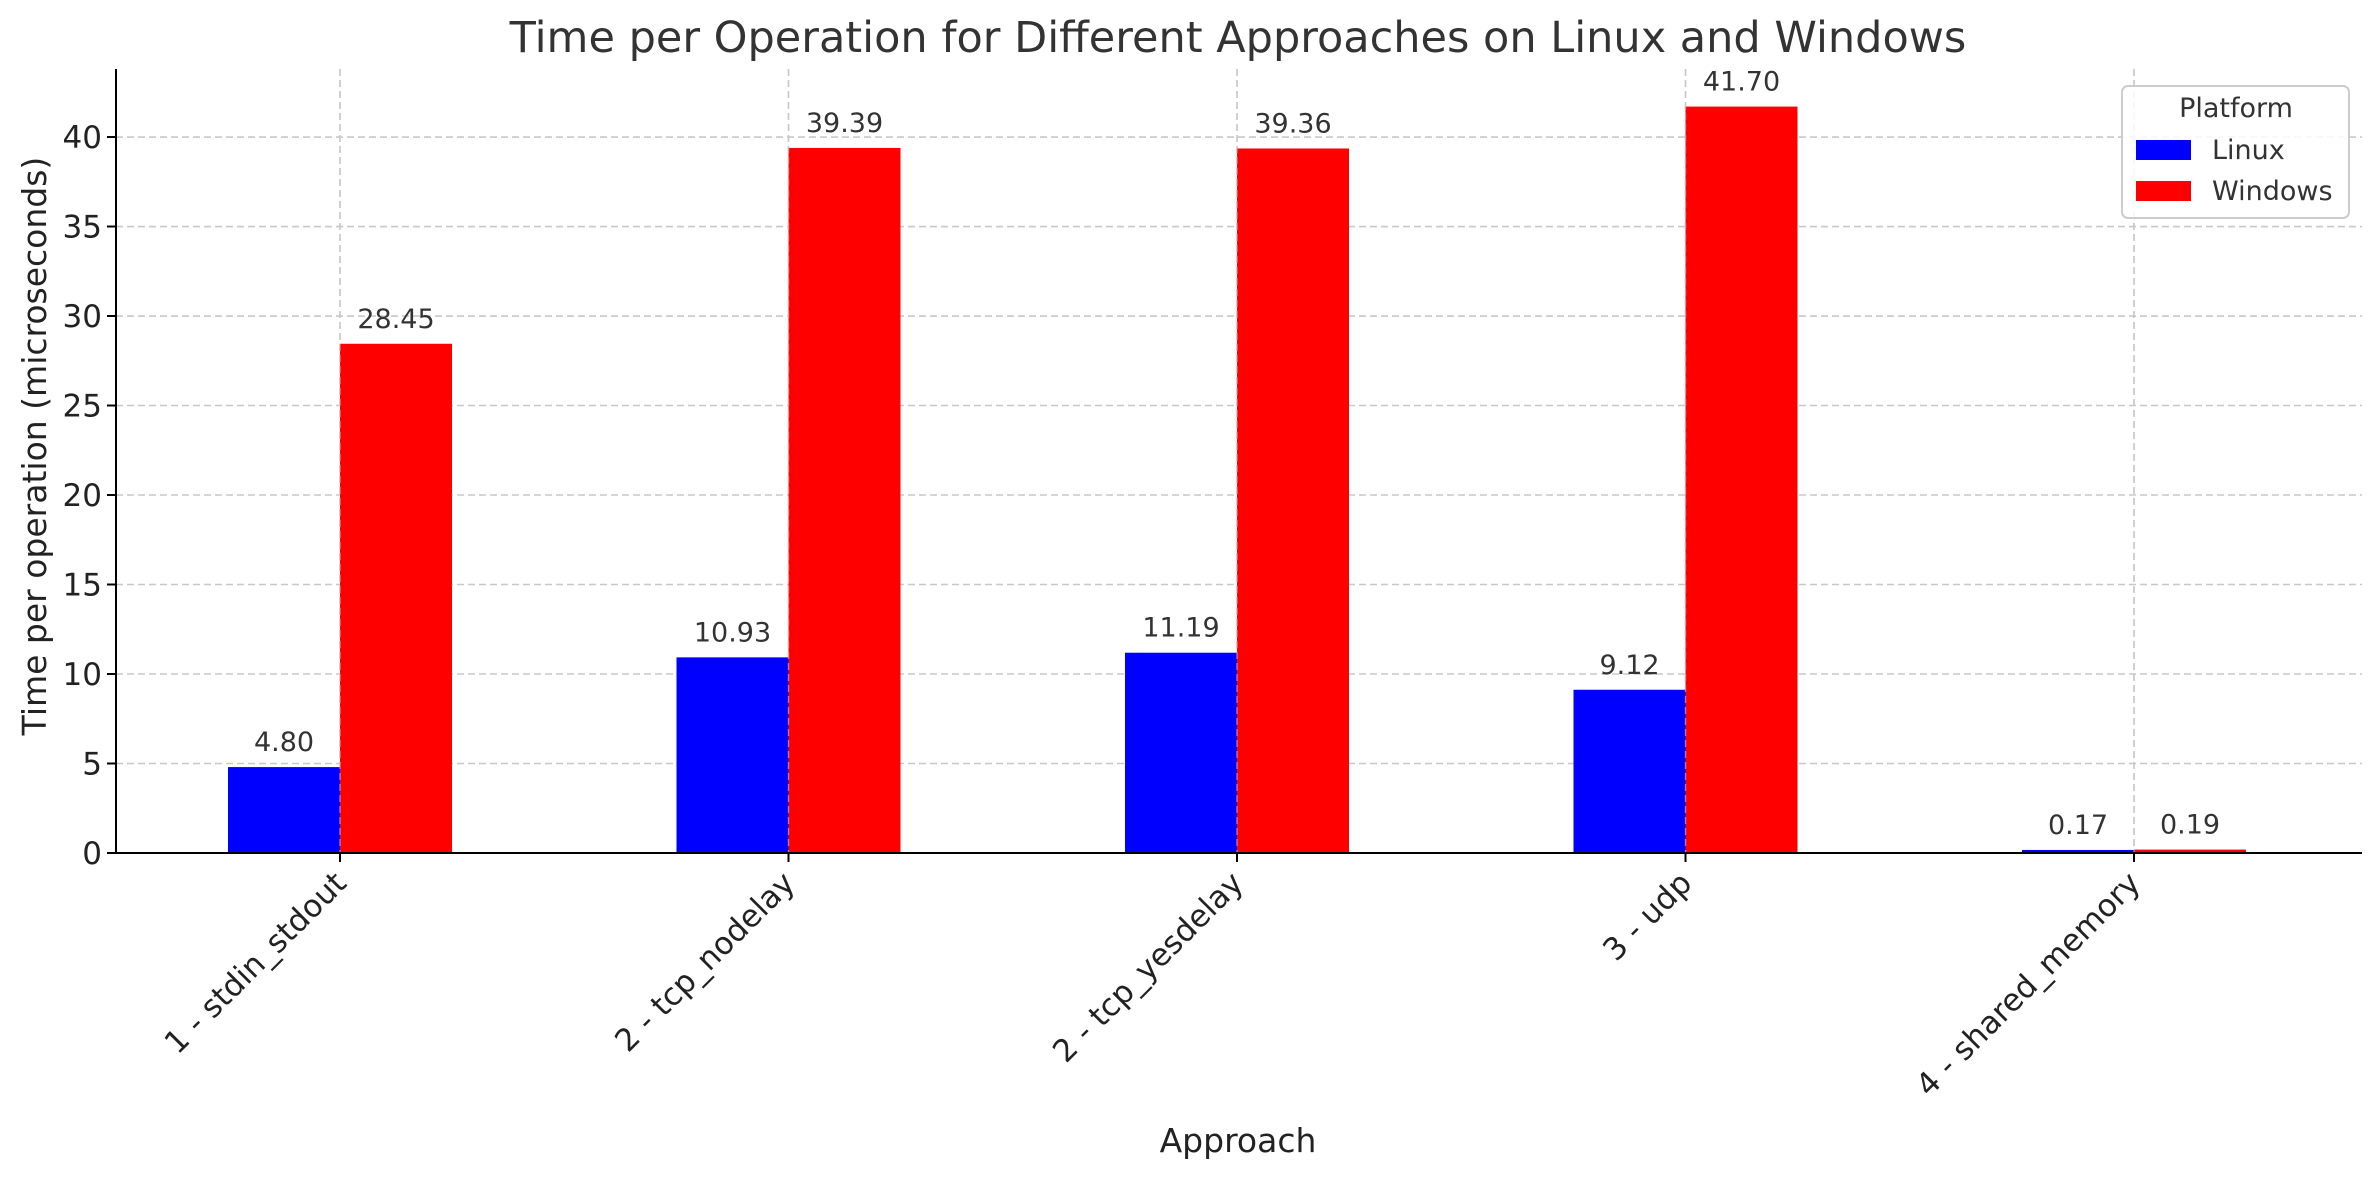 Image resolution: width=2379 pixels, height=1184 pixels. What do you see at coordinates (2163, 150) in the screenshot?
I see `legend-swatch-linux` at bounding box center [2163, 150].